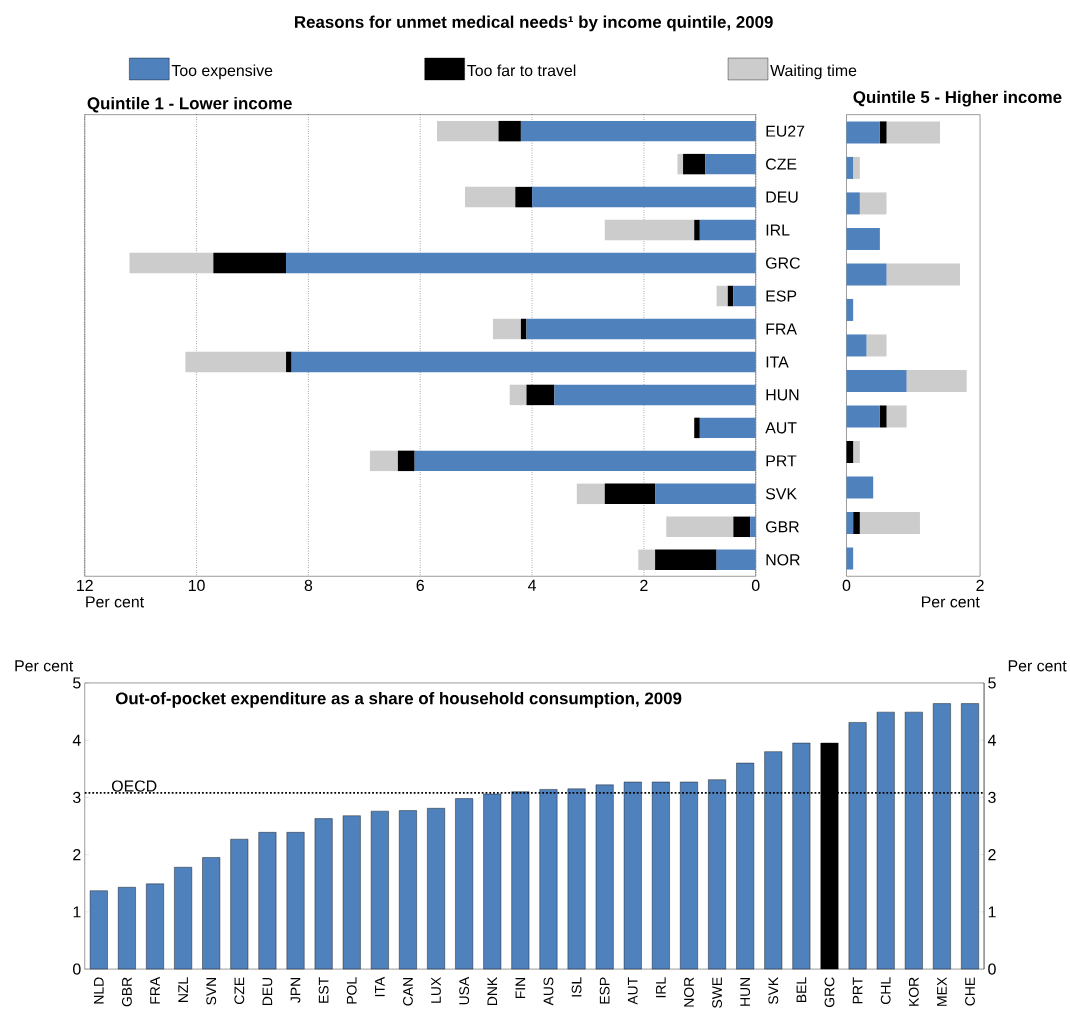 Image resolution: width=1070 pixels, height=1015 pixels. I want to click on y-axis-title: Per cent, so click(44, 666).